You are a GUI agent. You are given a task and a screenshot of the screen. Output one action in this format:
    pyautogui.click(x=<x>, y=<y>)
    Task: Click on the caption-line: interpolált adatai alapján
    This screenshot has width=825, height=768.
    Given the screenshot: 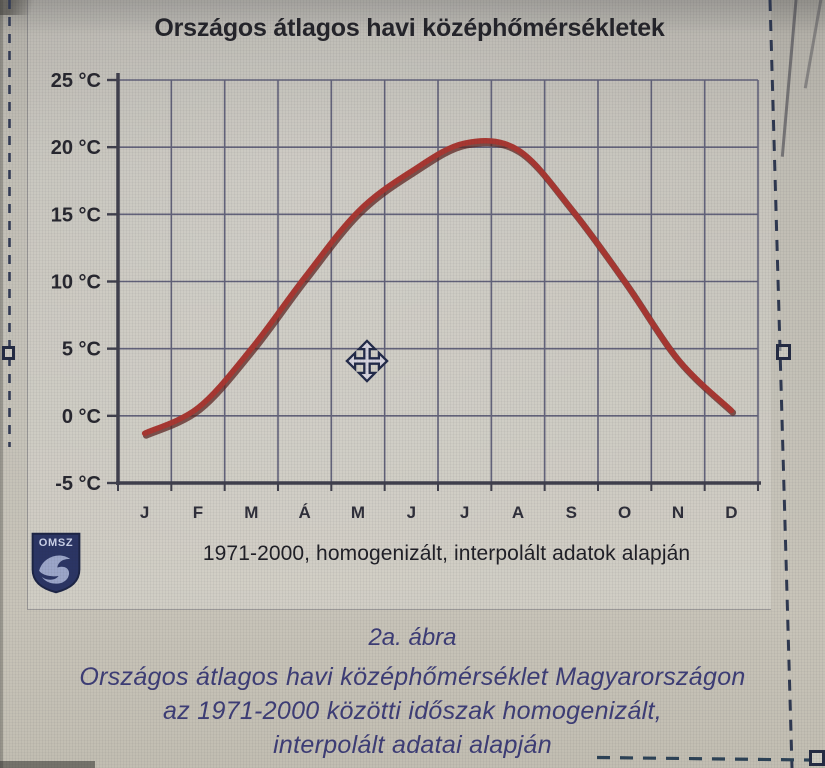 What is the action you would take?
    pyautogui.click(x=412, y=745)
    